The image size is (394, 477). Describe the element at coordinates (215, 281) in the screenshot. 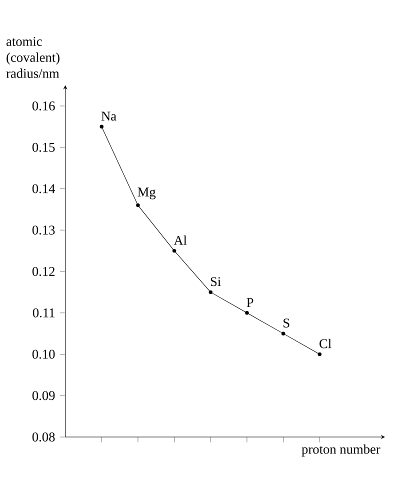

I see `annotation: Si` at that location.